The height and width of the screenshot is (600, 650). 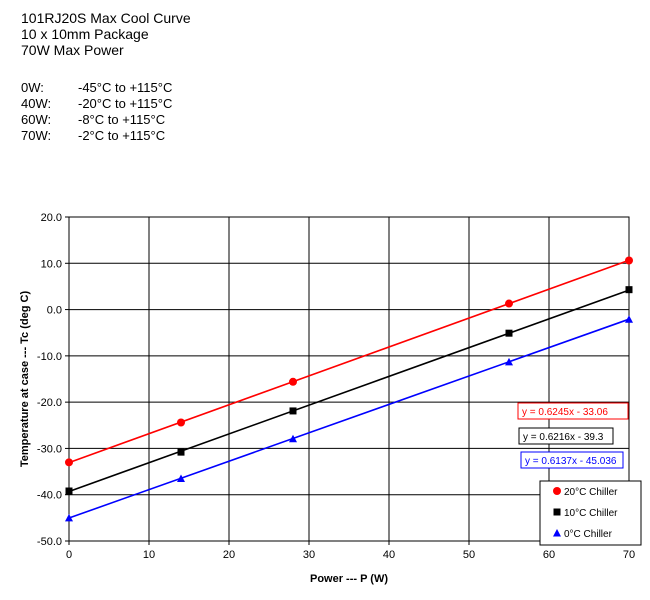 What do you see at coordinates (125, 103) in the screenshot?
I see `spec-value: -20°C to +115°C` at bounding box center [125, 103].